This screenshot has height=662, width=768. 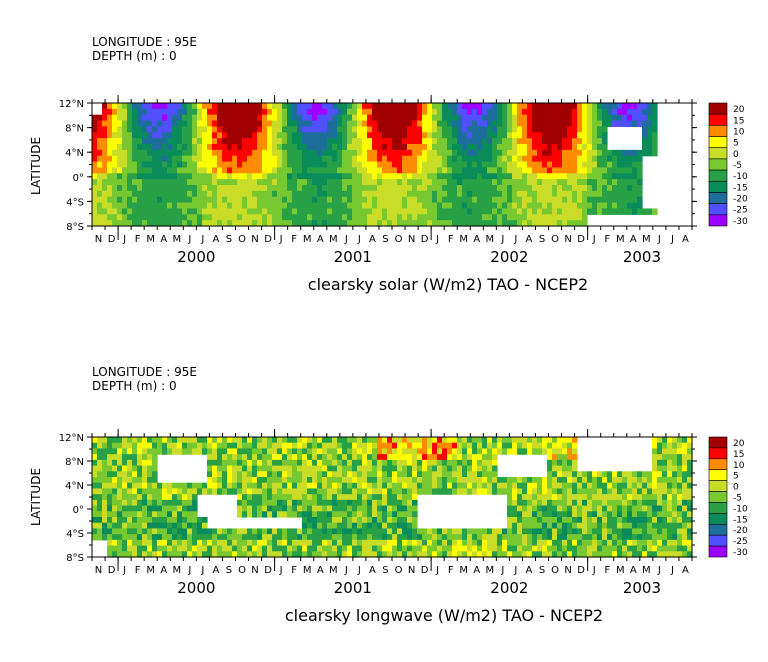 I want to click on month-tick-label: D, so click(x=425, y=570).